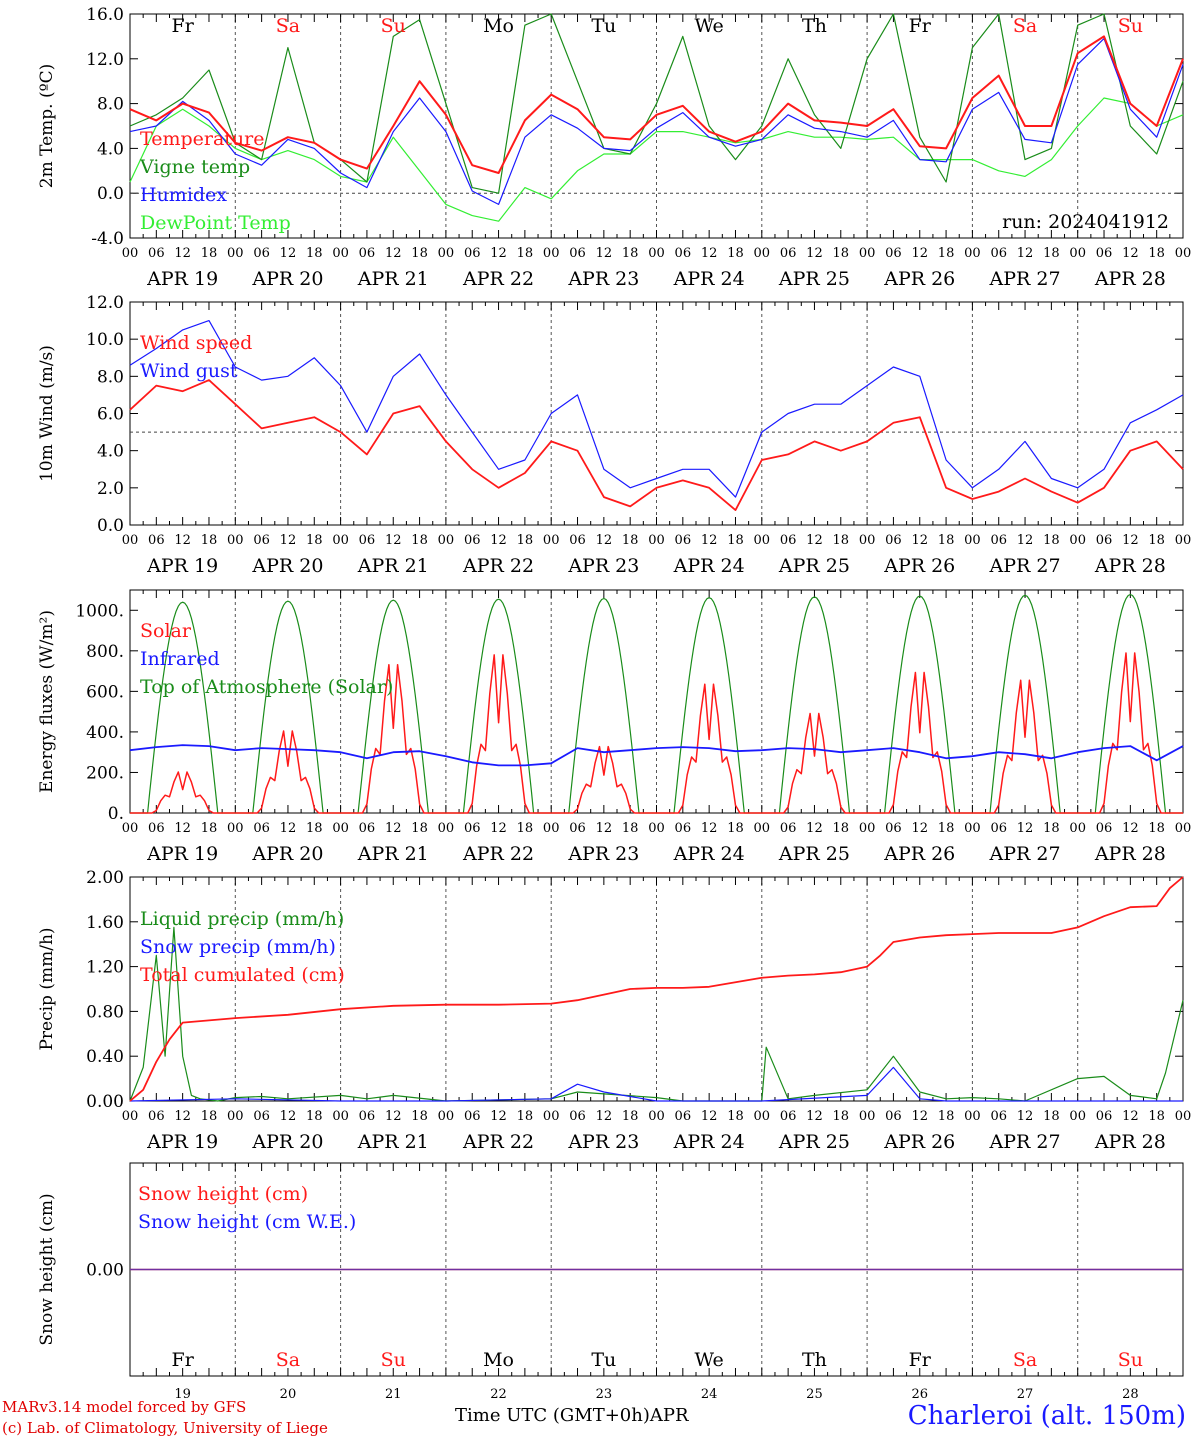 Image resolution: width=1194 pixels, height=1440 pixels. What do you see at coordinates (47, 1269) in the screenshot?
I see `y-axis-label: Snow height (cm)` at bounding box center [47, 1269].